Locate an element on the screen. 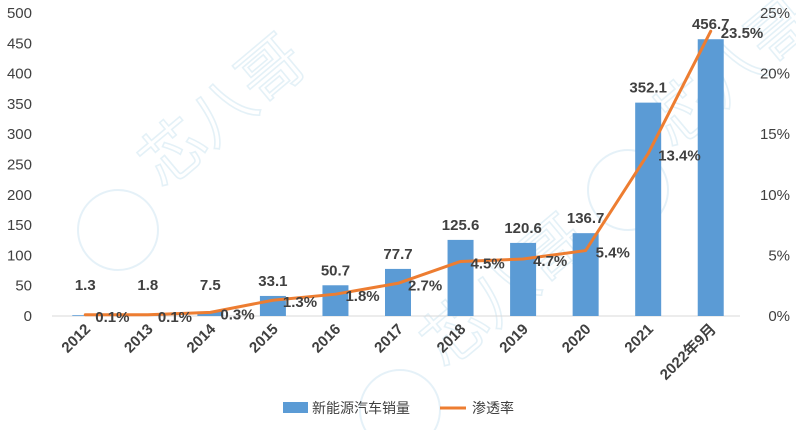 This screenshot has width=796, height=430. bar-value-label: 120.6 is located at coordinates (523, 228).